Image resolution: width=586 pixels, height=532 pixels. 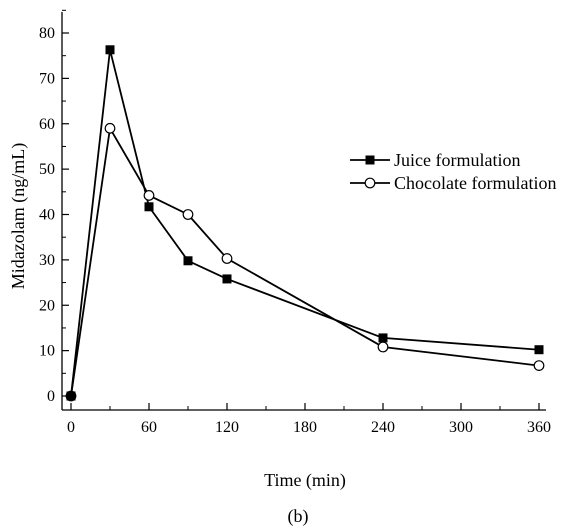 What do you see at coordinates (305, 480) in the screenshot?
I see `x-axis-title: Time (min)` at bounding box center [305, 480].